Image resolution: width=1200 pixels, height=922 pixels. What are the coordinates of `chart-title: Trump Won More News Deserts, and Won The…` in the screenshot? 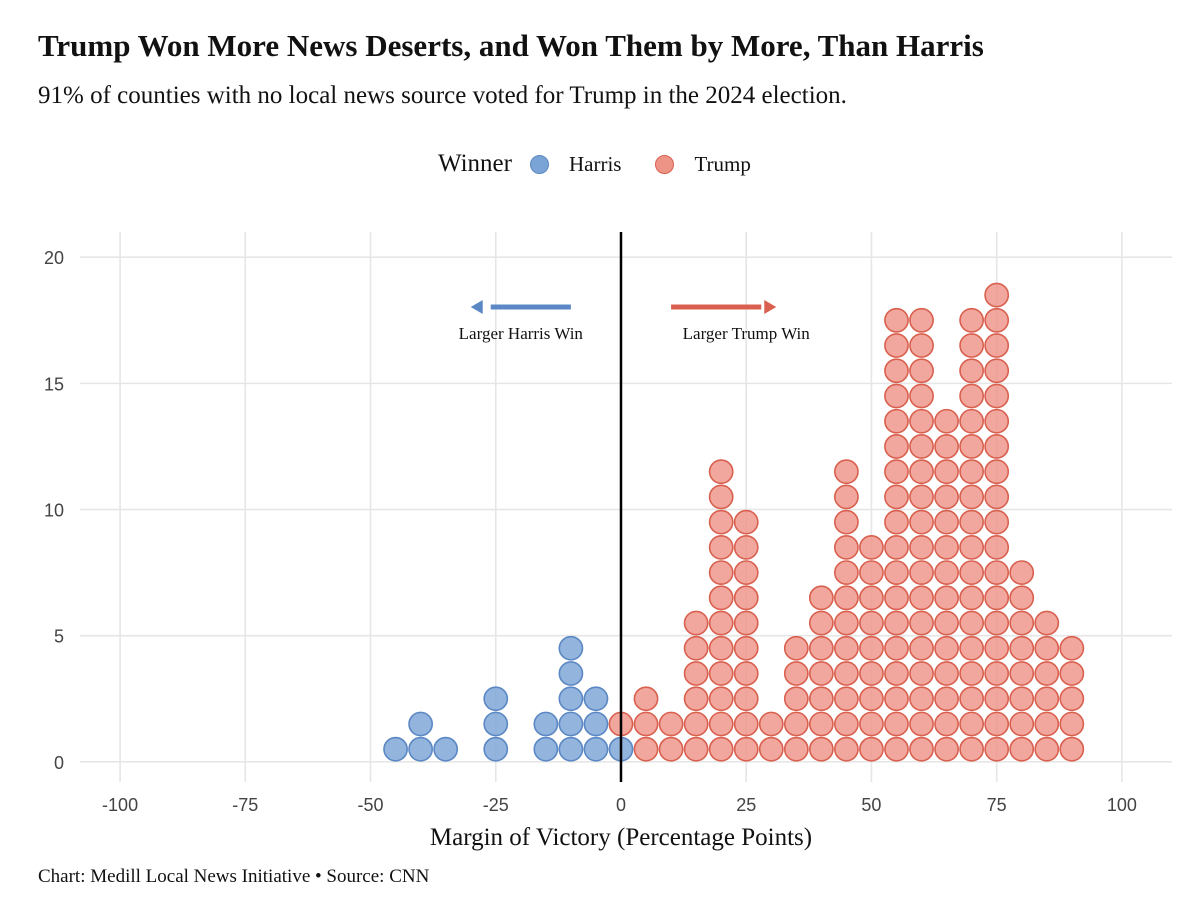 It's located at (511, 45).